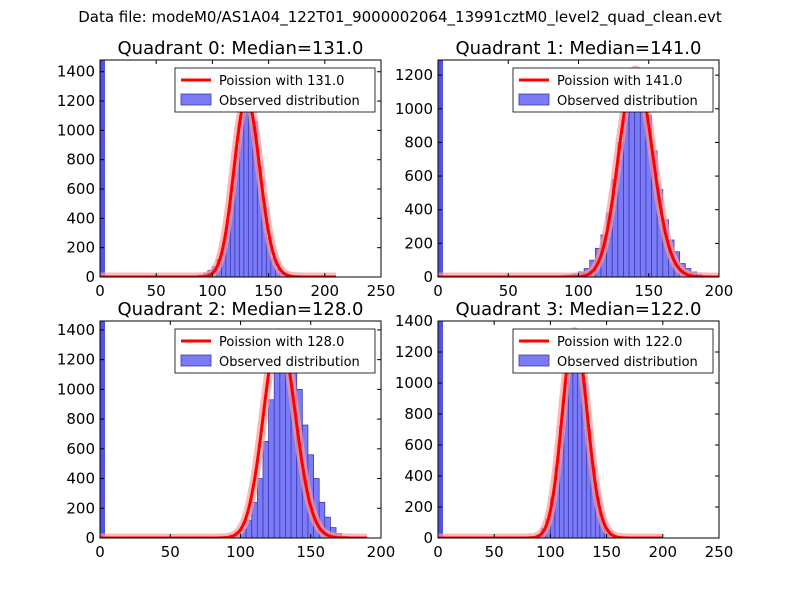 The width and height of the screenshot is (800, 600). Describe the element at coordinates (241, 309) in the screenshot. I see `subplot-title: Quadrant 2: Median=128.0` at that location.